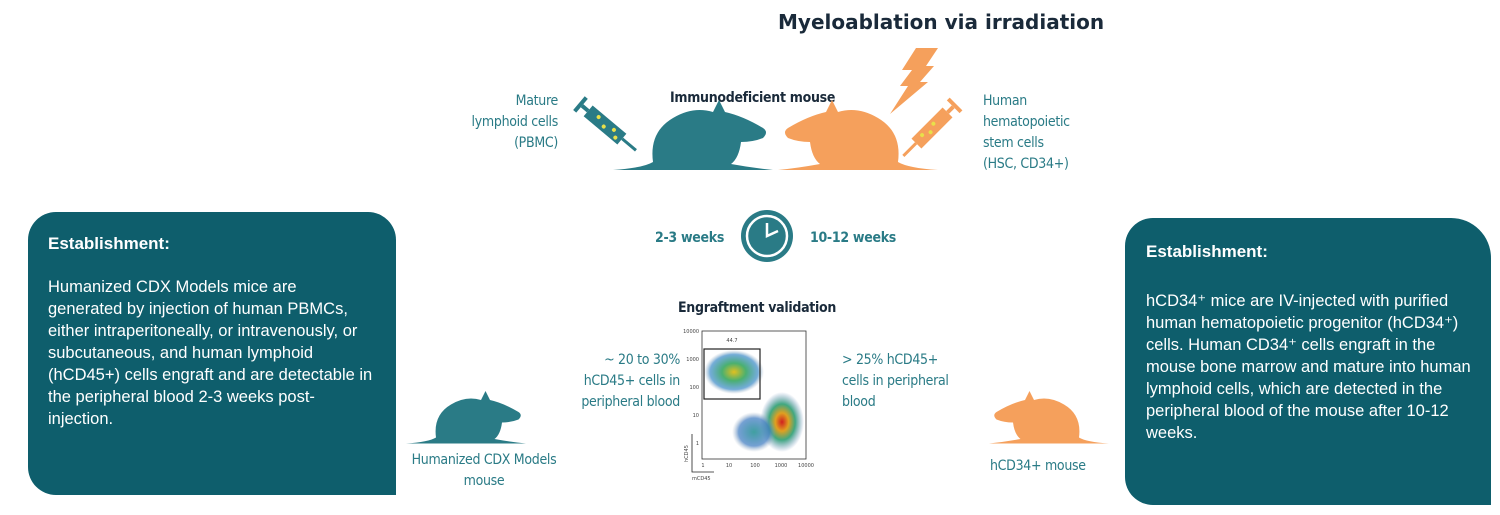  I want to click on x-tick: 1, so click(702, 466).